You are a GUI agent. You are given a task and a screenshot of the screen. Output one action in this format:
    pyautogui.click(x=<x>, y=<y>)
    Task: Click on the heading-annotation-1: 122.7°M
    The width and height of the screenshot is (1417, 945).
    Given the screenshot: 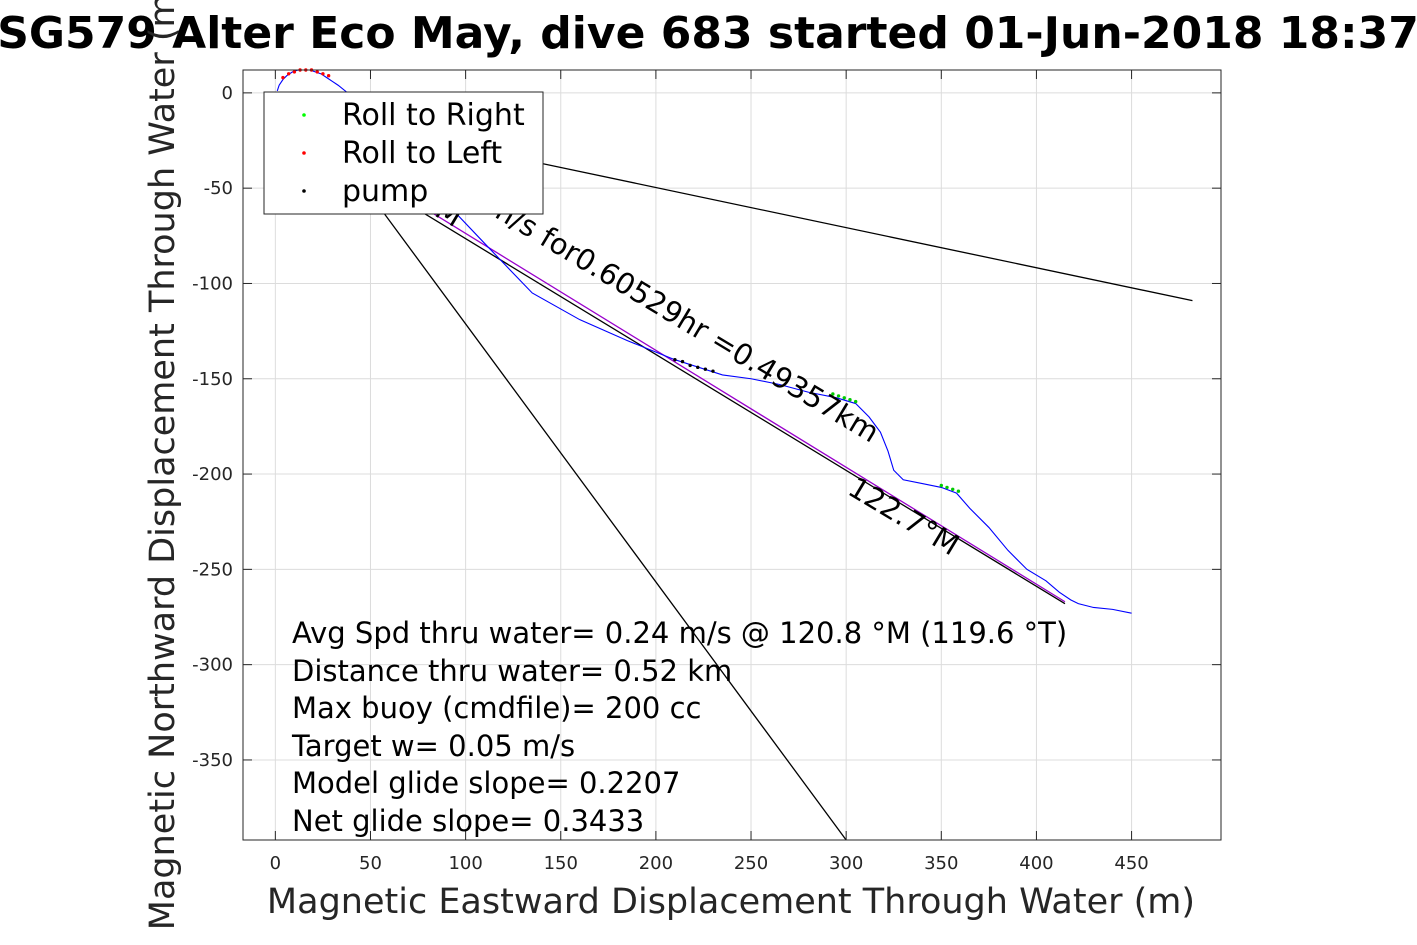 What is the action you would take?
    pyautogui.click(x=904, y=516)
    